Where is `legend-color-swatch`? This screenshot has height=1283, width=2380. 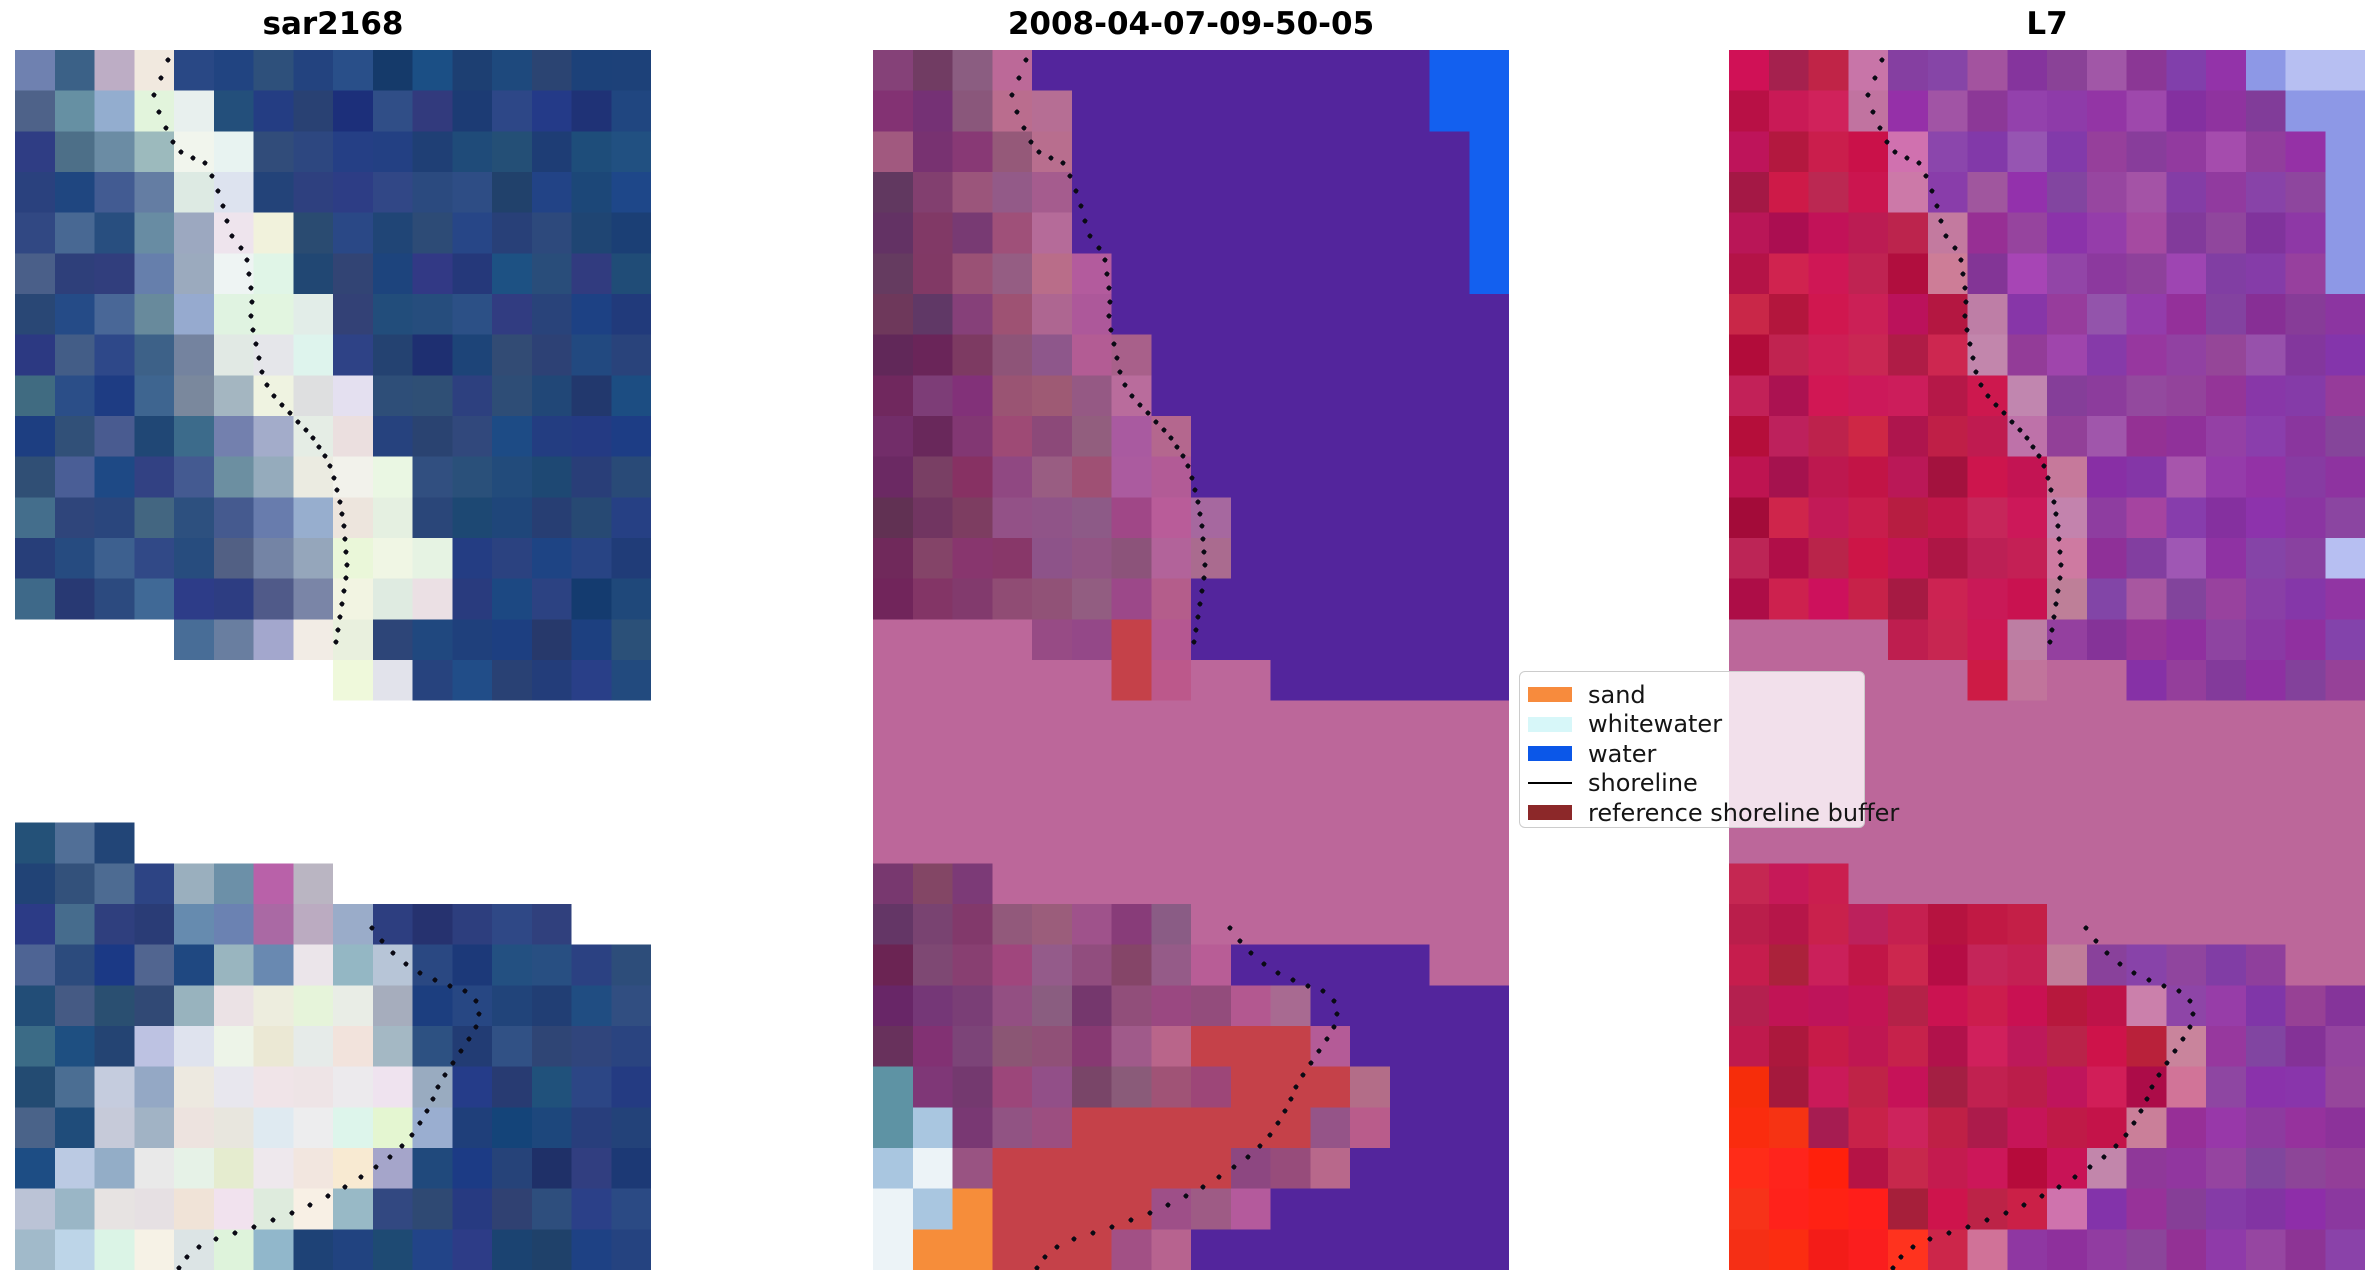
legend-color-swatch is located at coordinates (1550, 813).